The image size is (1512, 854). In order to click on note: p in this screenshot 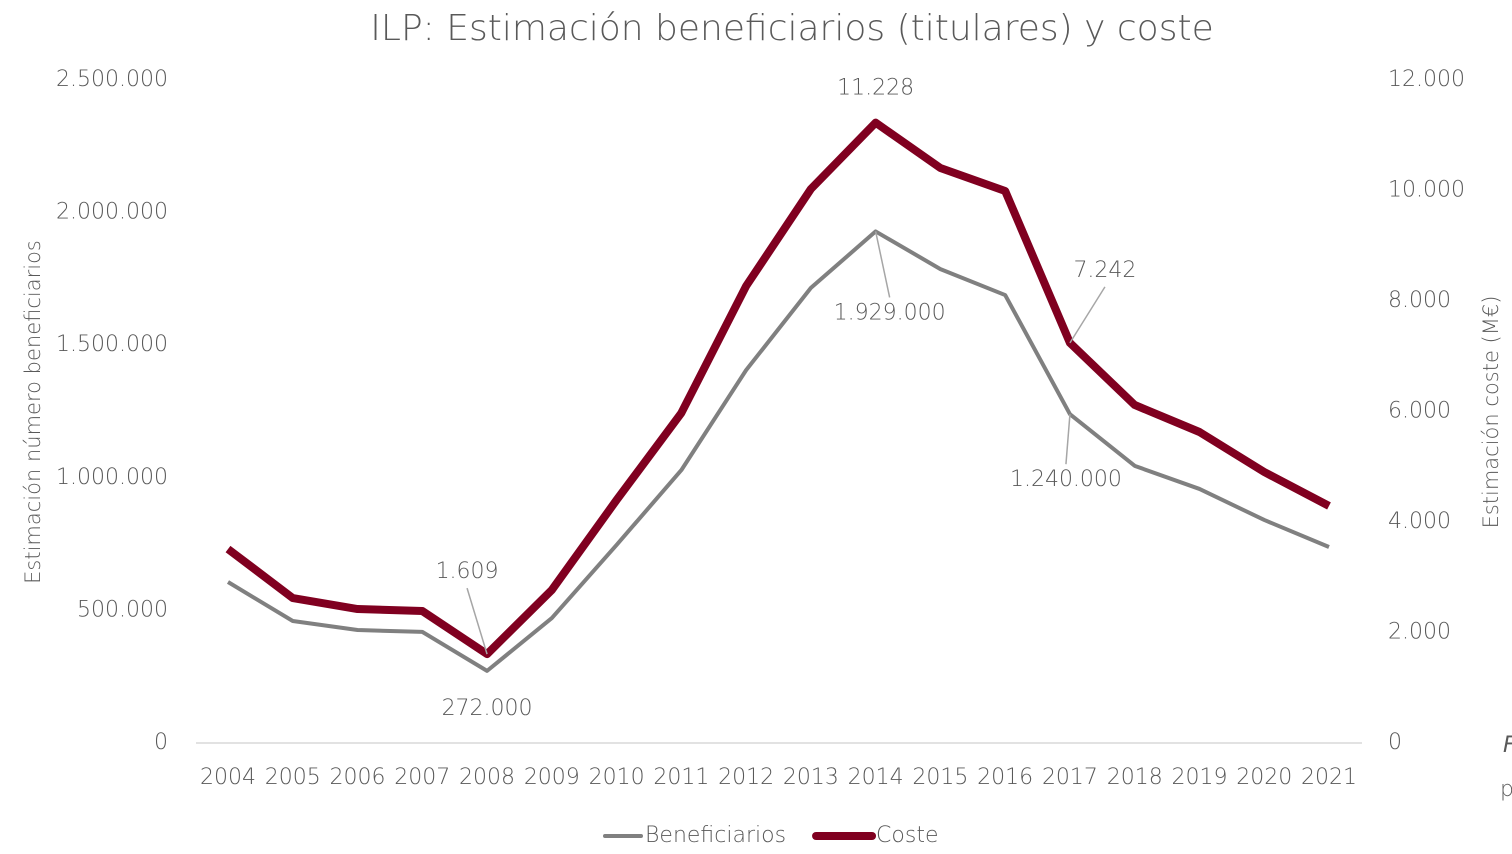, I will do `click(1506, 789)`.